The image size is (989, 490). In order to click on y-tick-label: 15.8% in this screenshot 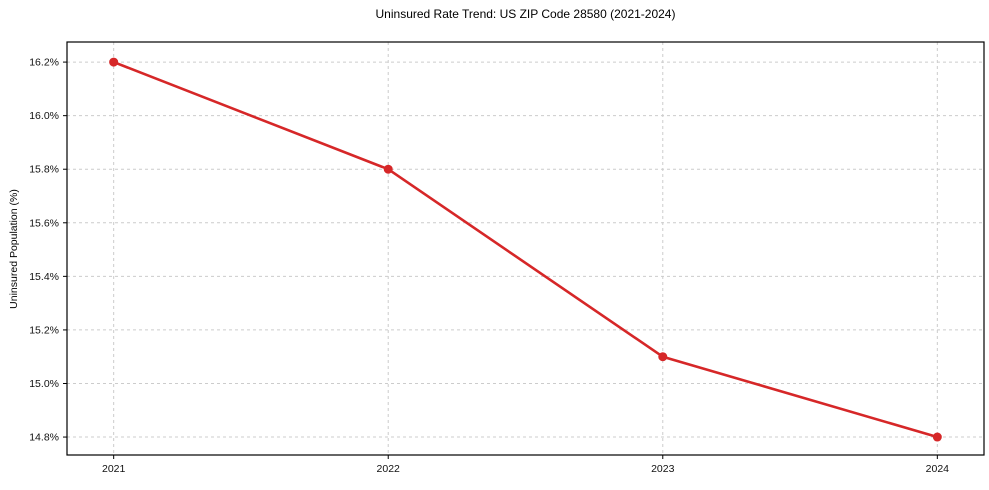, I will do `click(44, 170)`.